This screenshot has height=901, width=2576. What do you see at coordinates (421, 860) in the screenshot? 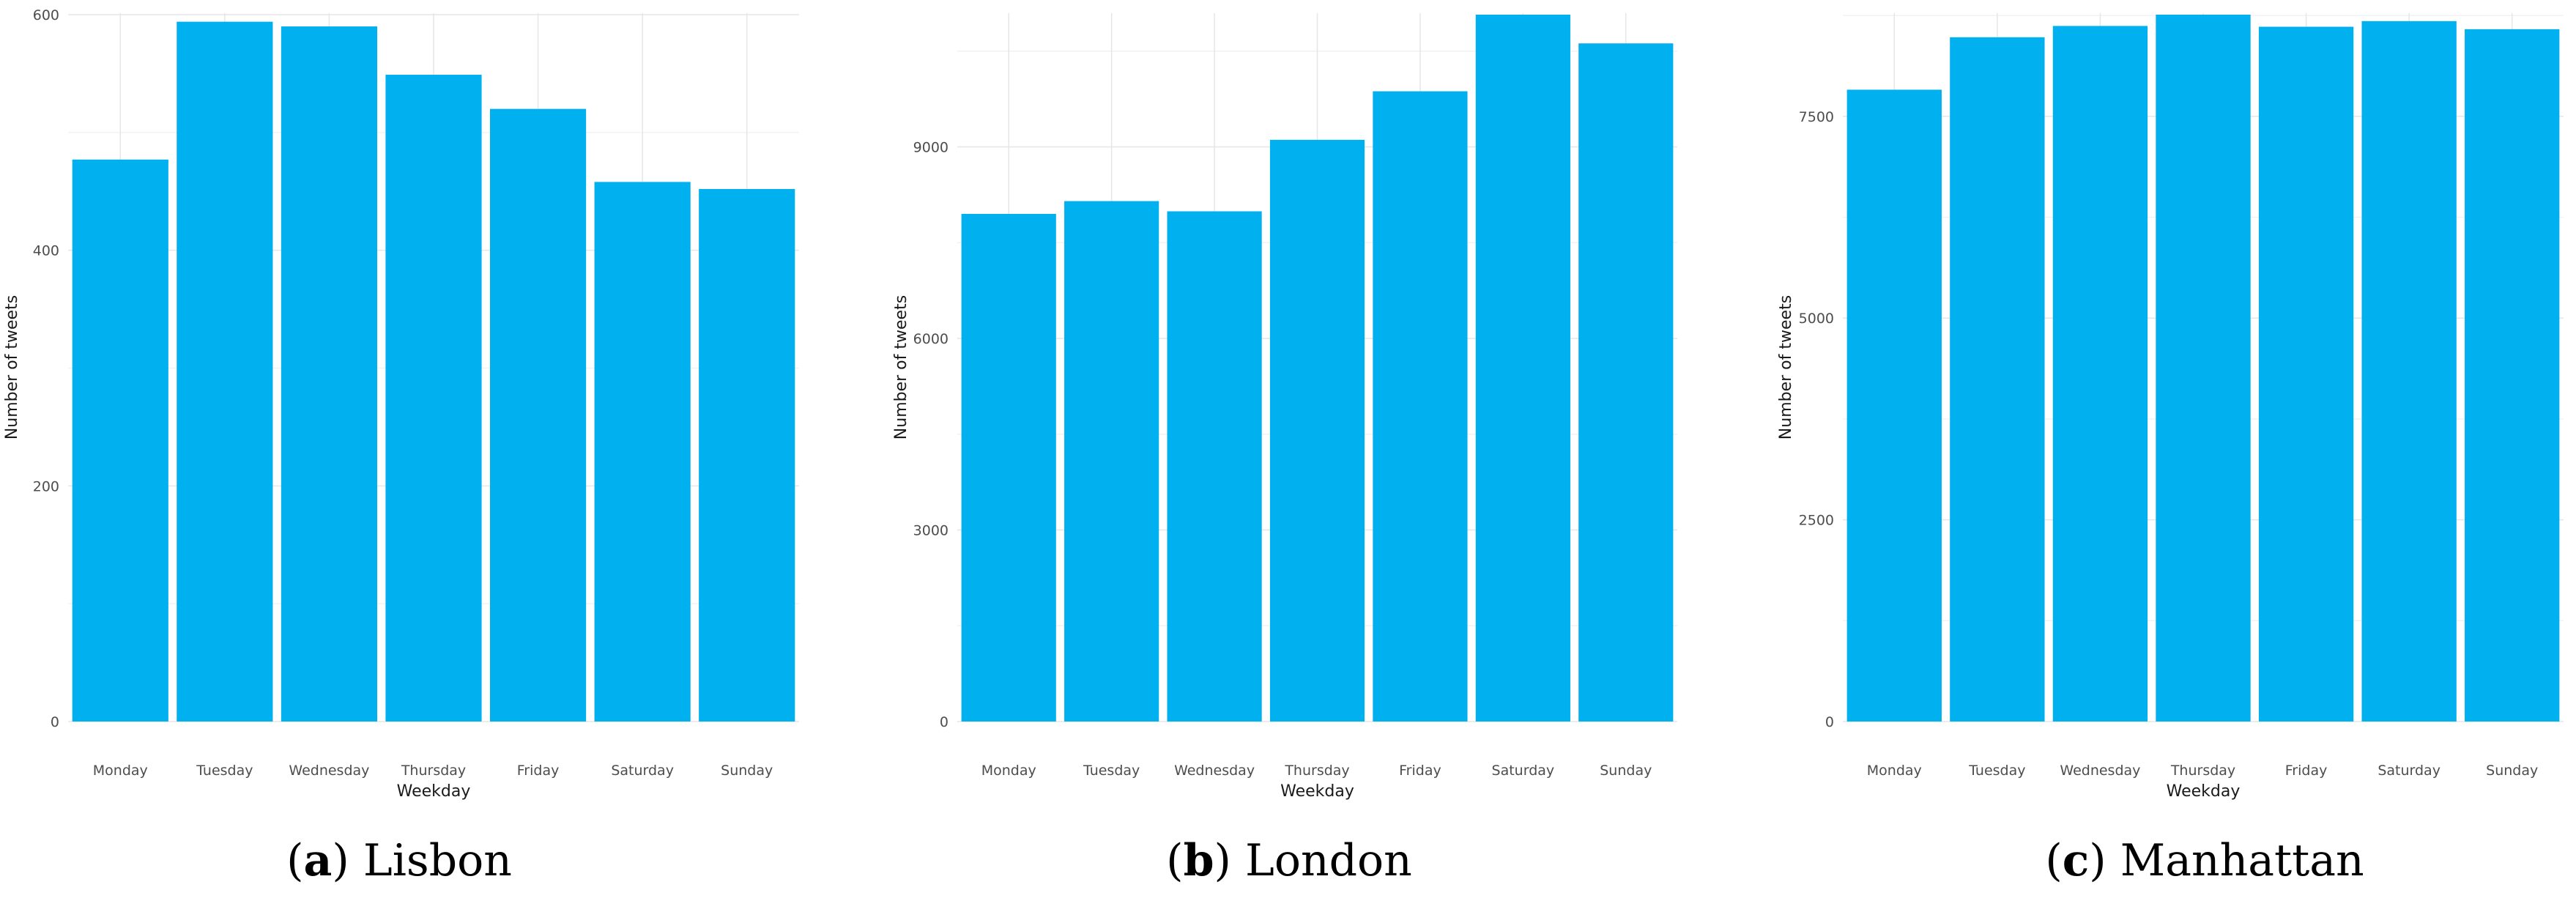
I see `caption-city: ) Lisbon` at bounding box center [421, 860].